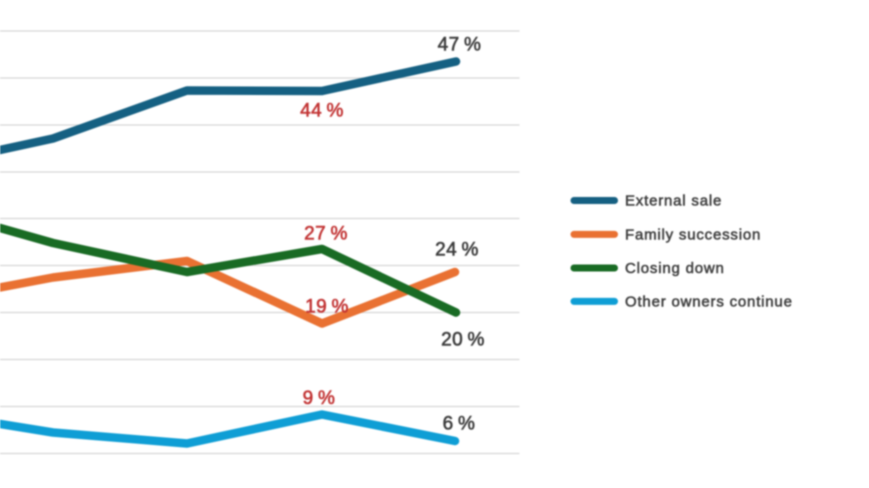 The image size is (869, 488). Describe the element at coordinates (319, 398) in the screenshot. I see `svg-text: 9 %` at that location.